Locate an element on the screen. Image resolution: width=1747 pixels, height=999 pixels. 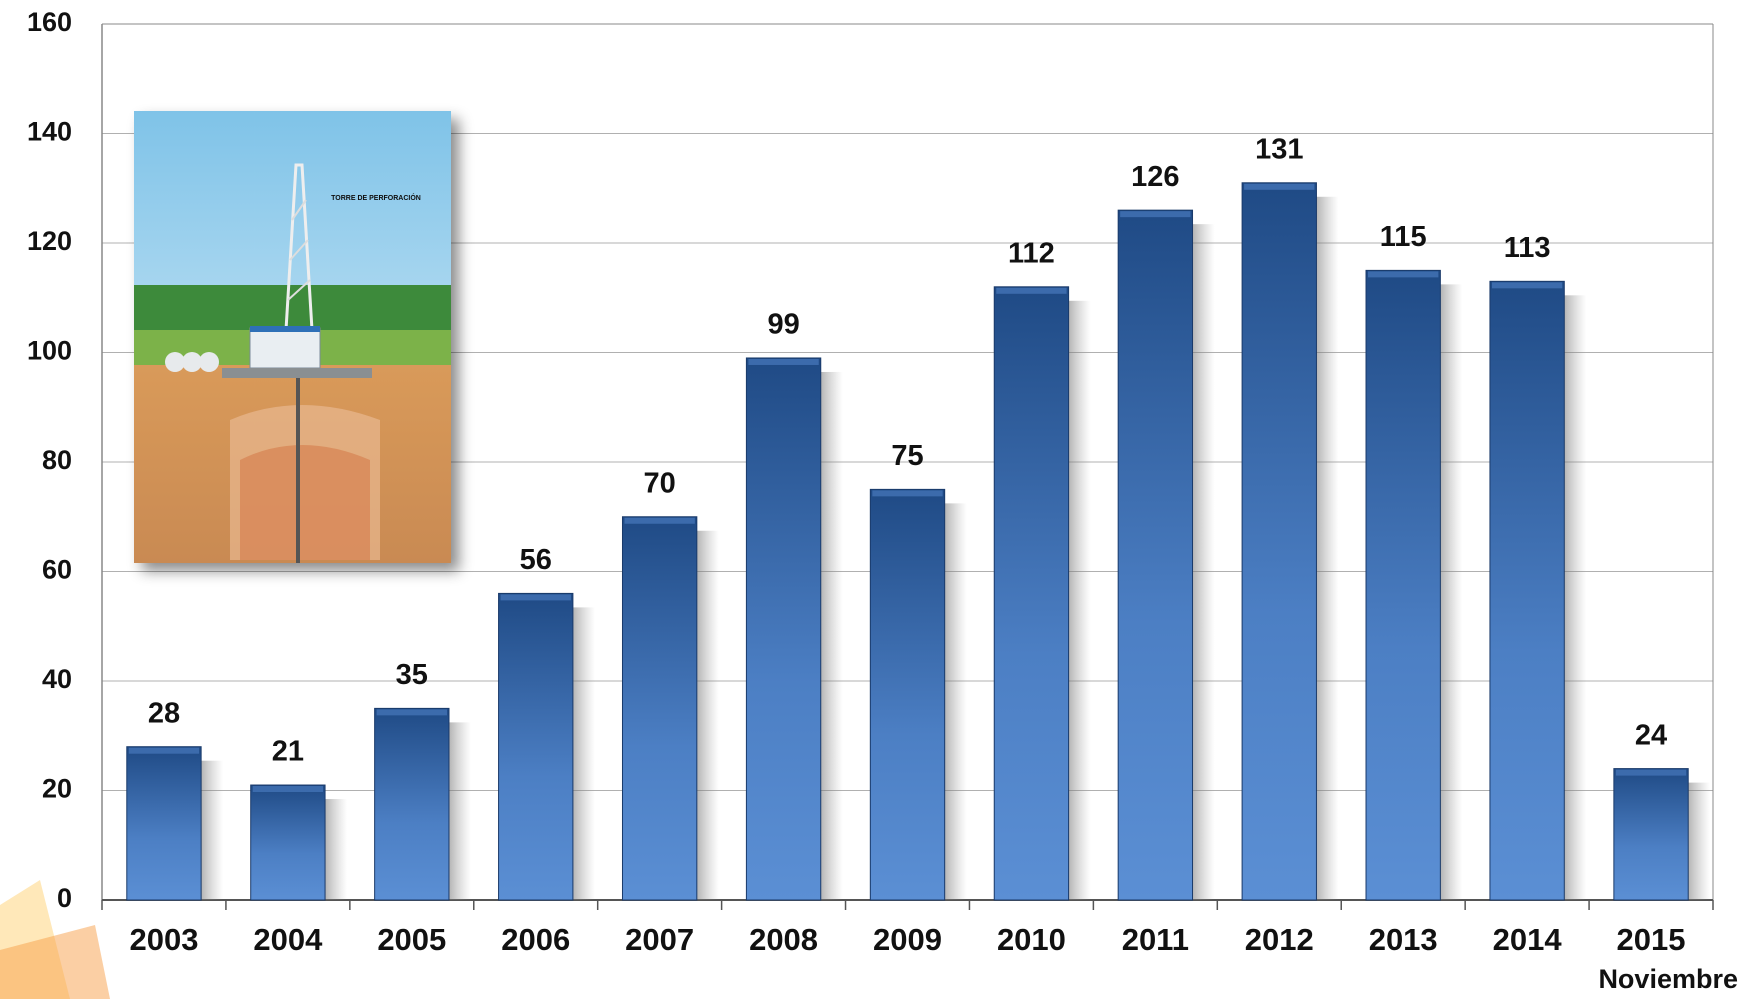
value-label: 112 is located at coordinates (1031, 253).